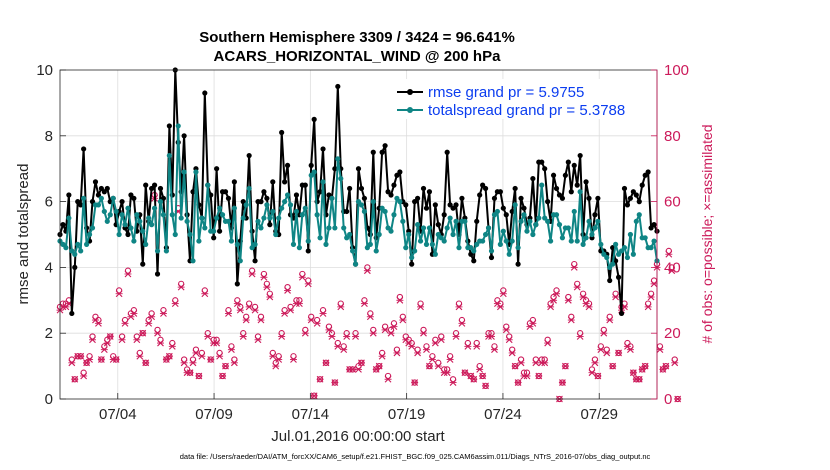 The width and height of the screenshot is (830, 470). What do you see at coordinates (523, 99) in the screenshot?
I see `legend-box` at bounding box center [523, 99].